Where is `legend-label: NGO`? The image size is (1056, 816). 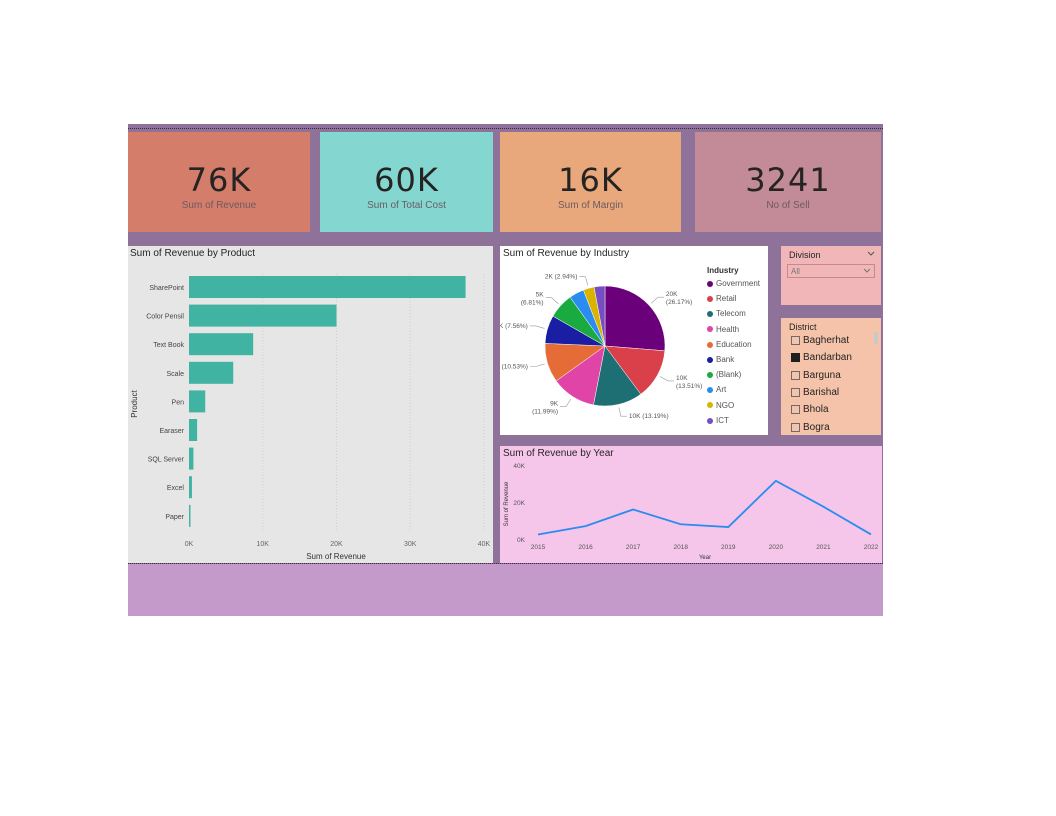
legend-label: NGO is located at coordinates (725, 405).